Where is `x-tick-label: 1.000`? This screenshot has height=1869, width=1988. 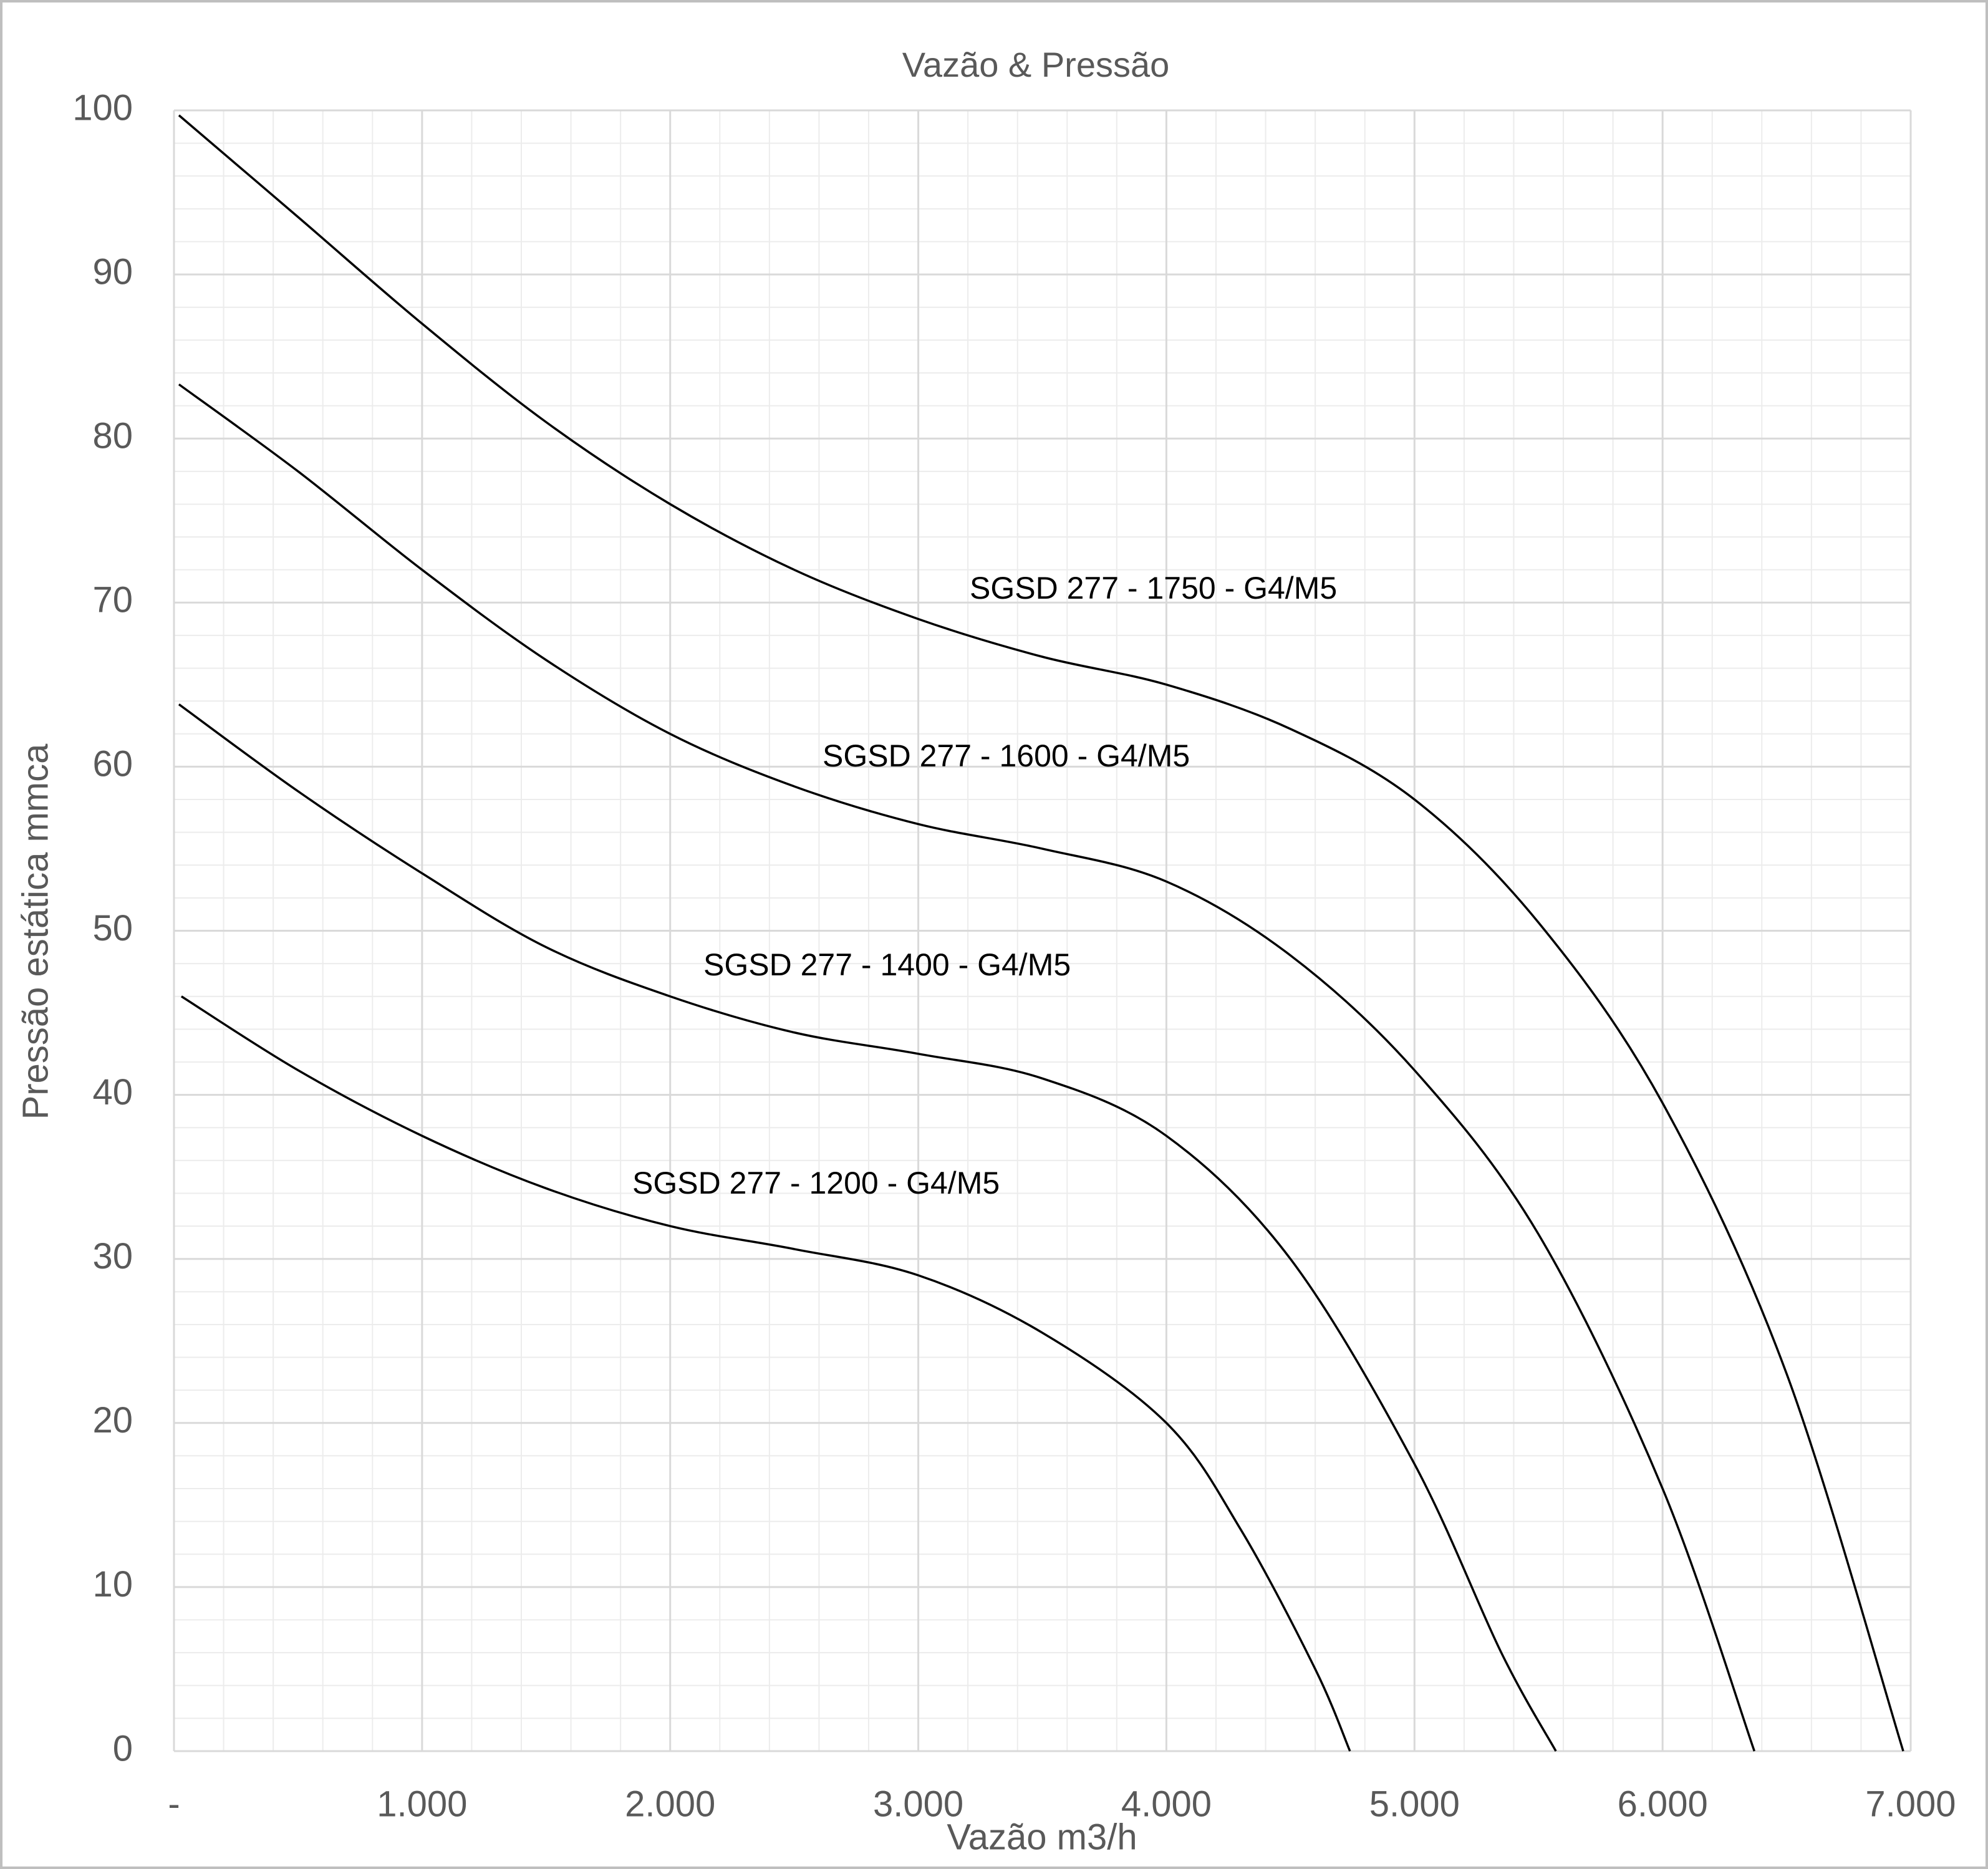 x-tick-label: 1.000 is located at coordinates (422, 1804).